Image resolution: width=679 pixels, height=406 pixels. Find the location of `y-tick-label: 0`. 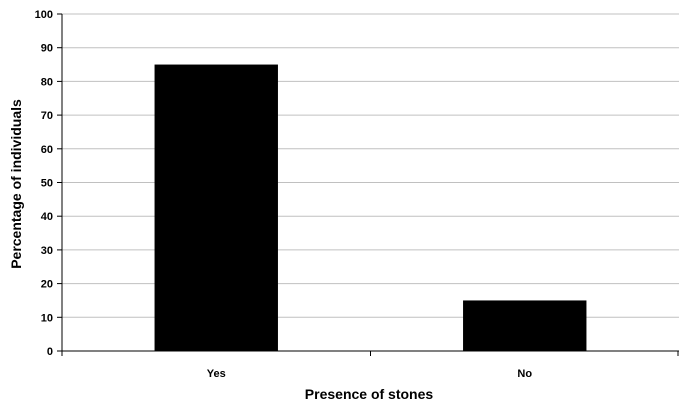

y-tick-label: 0 is located at coordinates (50, 352).